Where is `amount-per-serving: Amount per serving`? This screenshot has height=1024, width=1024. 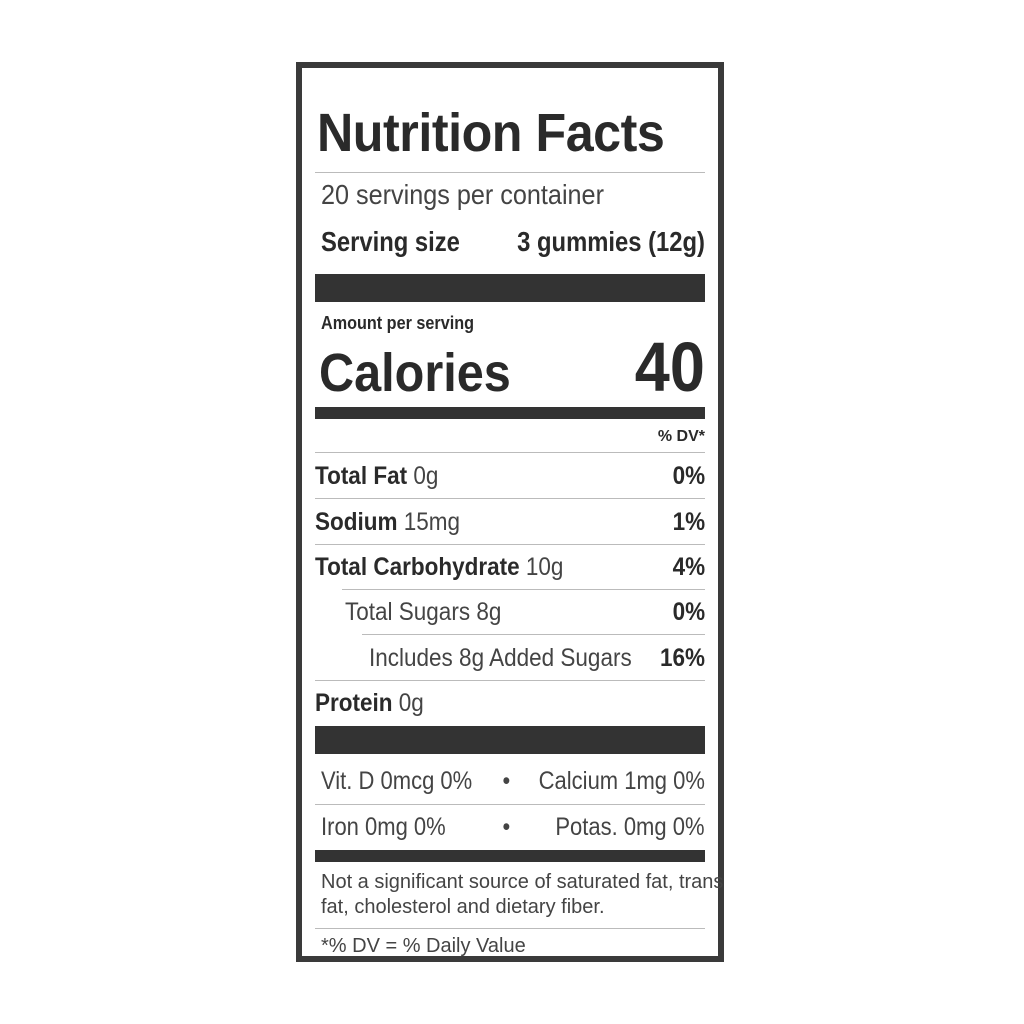 amount-per-serving: Amount per serving is located at coordinates (398, 323).